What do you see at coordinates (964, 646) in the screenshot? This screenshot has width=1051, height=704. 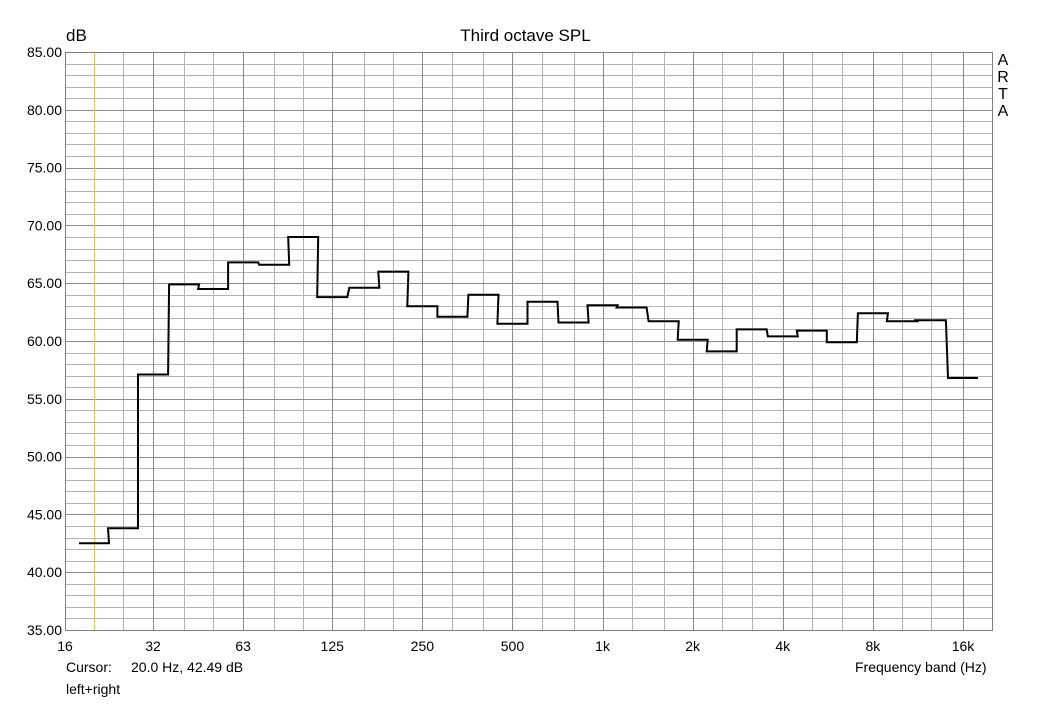 I see `x-tick-label: 16k` at bounding box center [964, 646].